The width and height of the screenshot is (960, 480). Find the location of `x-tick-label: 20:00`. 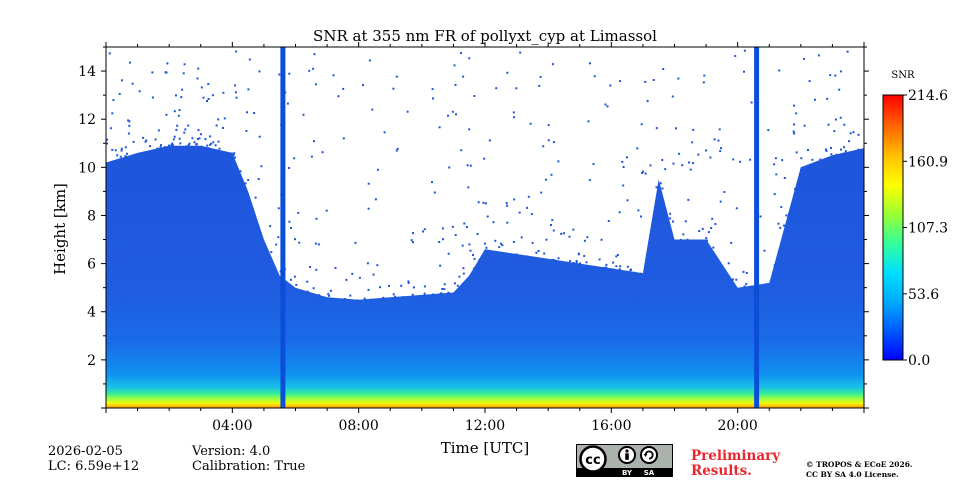

x-tick-label: 20:00 is located at coordinates (737, 426).